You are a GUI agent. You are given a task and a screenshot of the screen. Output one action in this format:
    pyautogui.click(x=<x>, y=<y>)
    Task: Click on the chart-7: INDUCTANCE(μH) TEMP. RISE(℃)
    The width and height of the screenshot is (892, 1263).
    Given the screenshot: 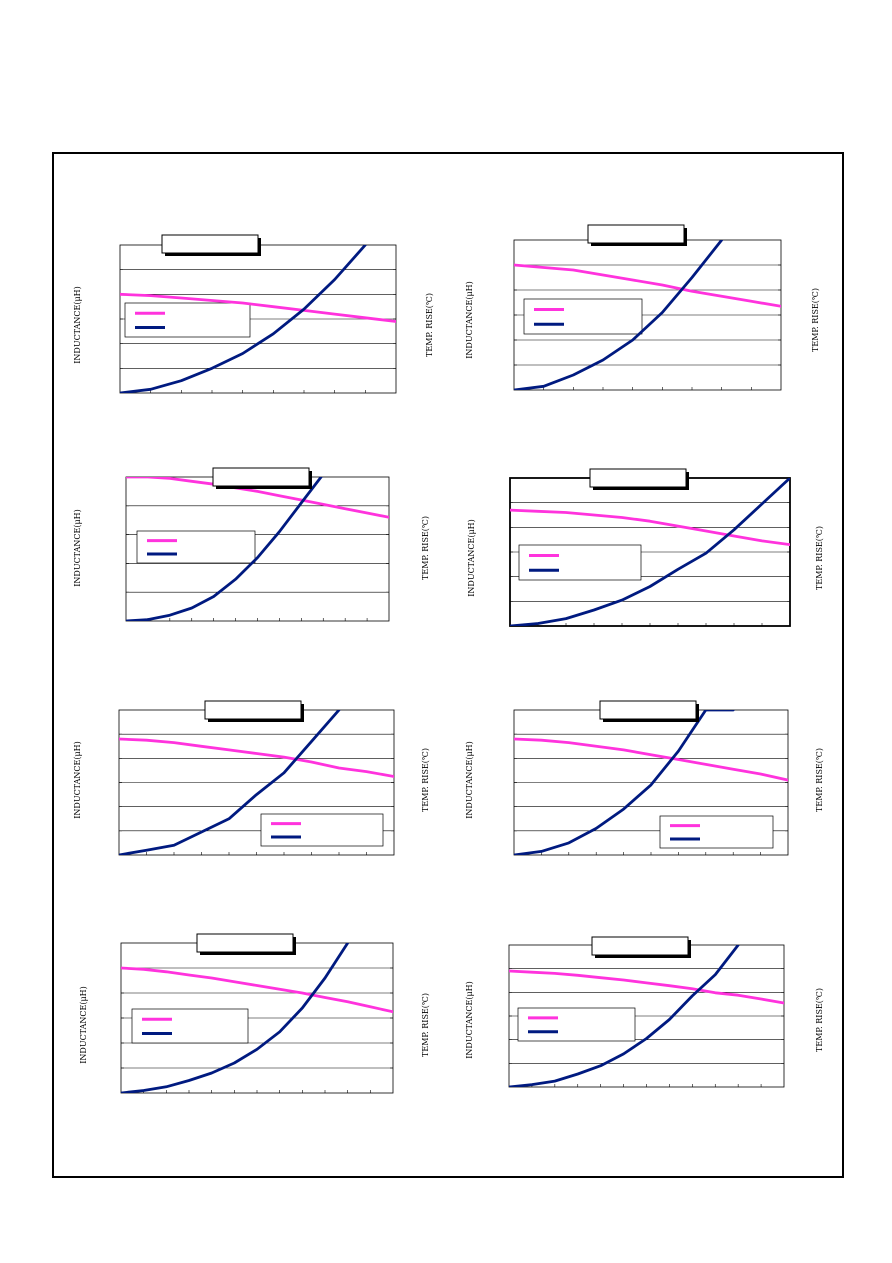 What is the action you would take?
    pyautogui.click(x=254, y=1013)
    